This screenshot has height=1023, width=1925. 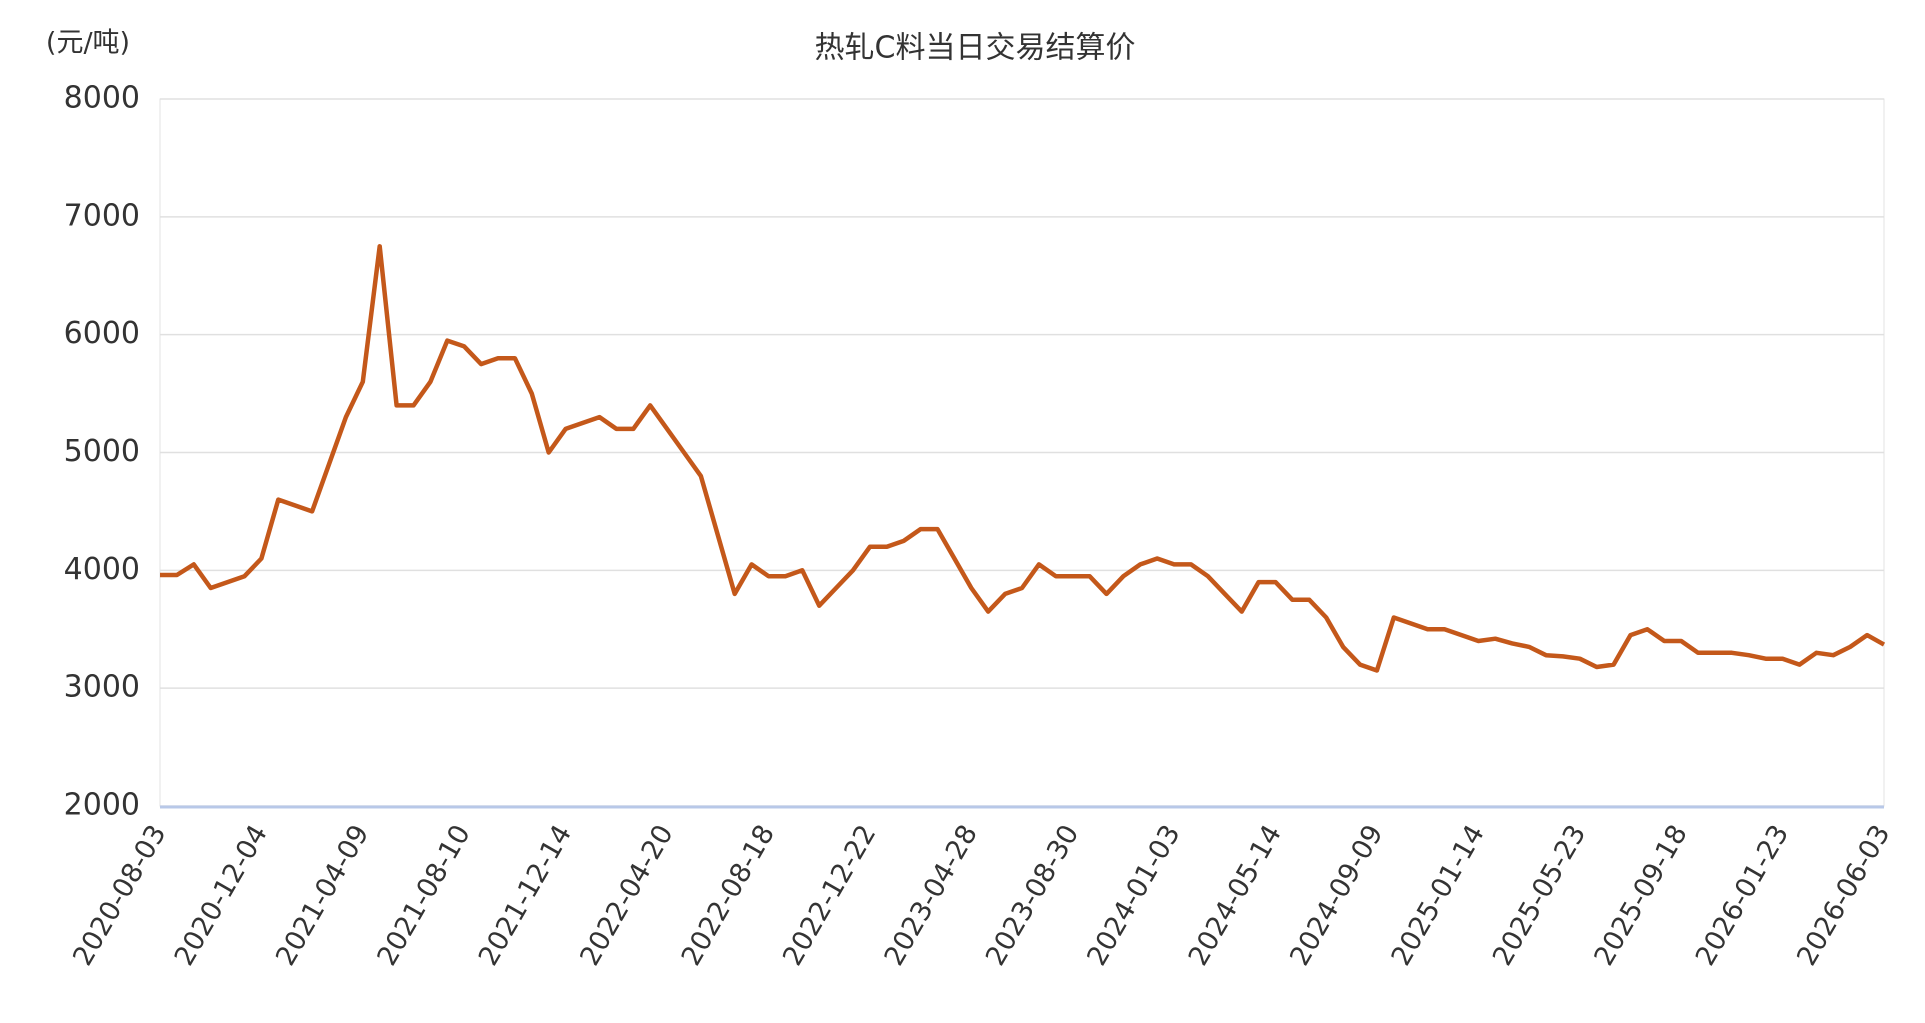 What do you see at coordinates (102, 805) in the screenshot?
I see `y-tick-label: 2000` at bounding box center [102, 805].